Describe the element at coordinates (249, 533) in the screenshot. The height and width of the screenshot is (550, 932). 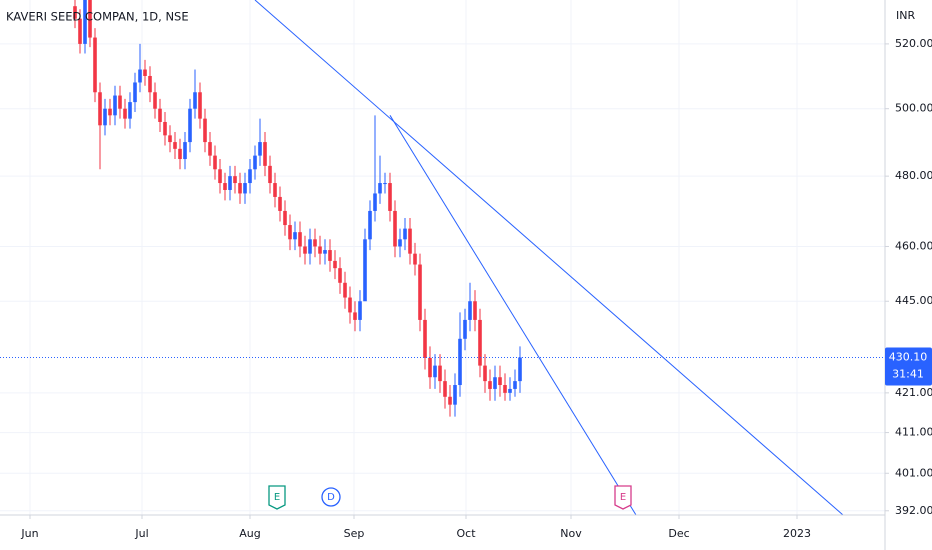
I see `x-tick-label: Aug` at that location.